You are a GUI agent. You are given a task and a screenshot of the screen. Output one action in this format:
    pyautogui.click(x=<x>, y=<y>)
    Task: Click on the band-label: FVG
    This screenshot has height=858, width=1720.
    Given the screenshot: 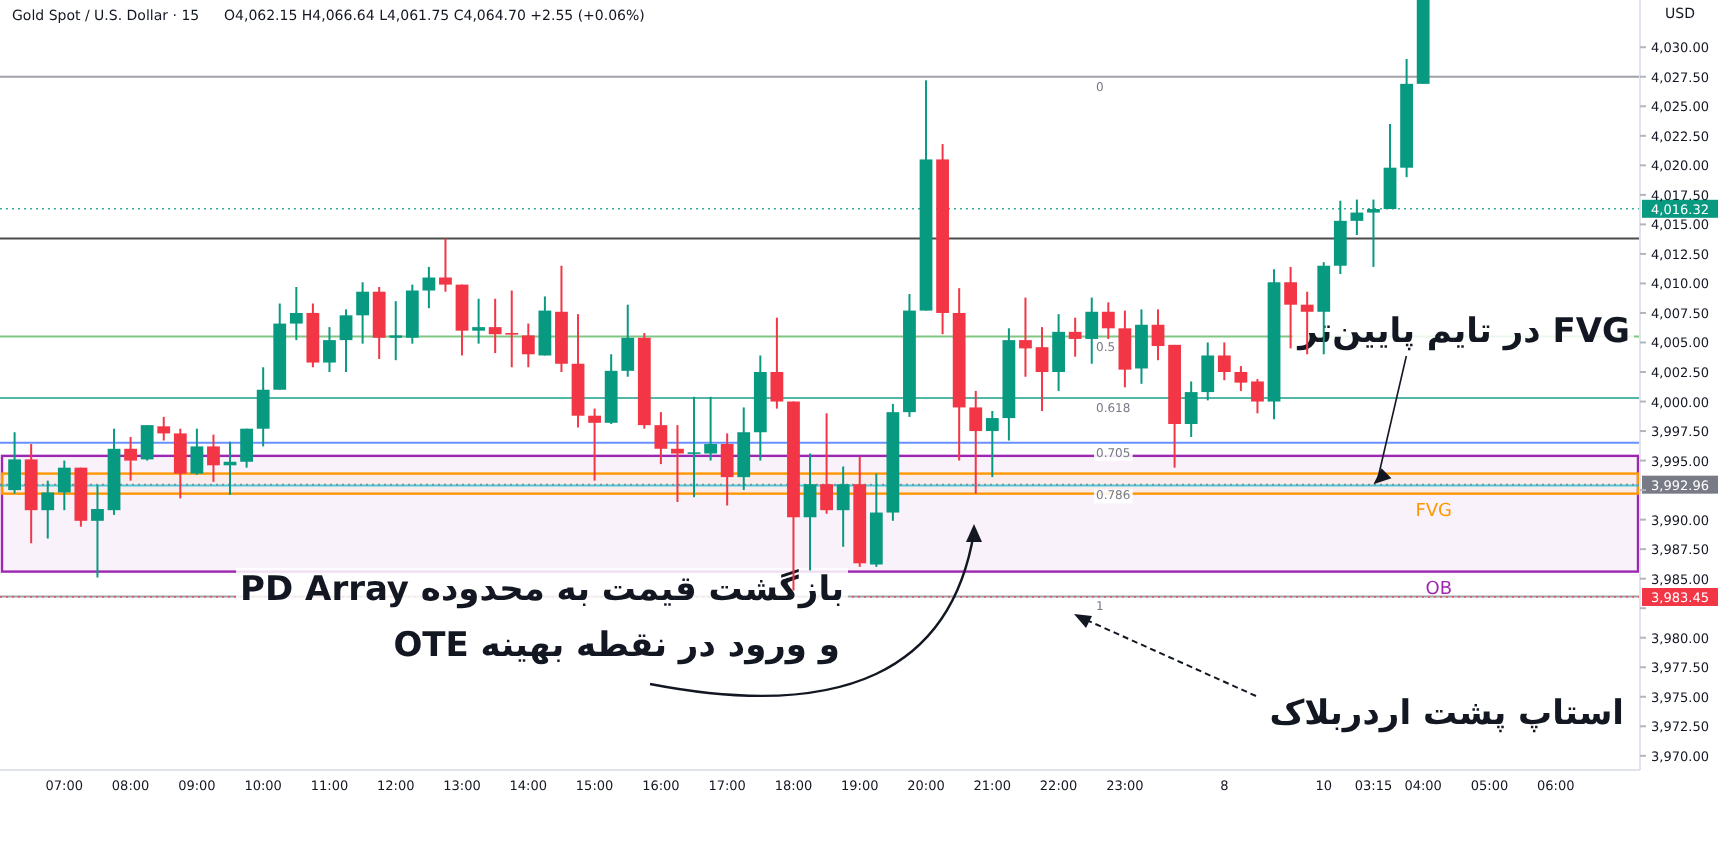 What is the action you would take?
    pyautogui.click(x=1434, y=511)
    